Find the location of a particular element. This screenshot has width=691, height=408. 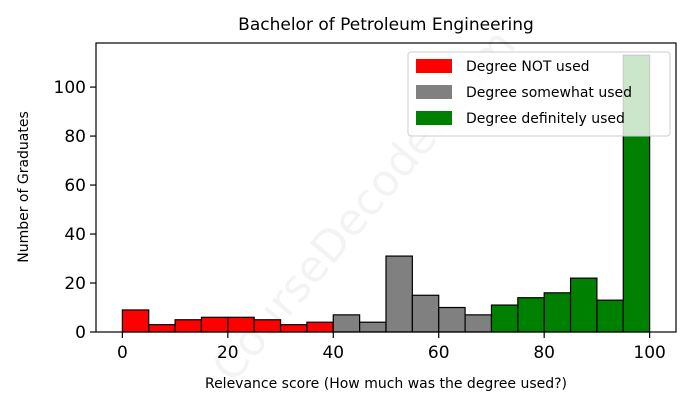

x-tick-label: 60 is located at coordinates (439, 353).